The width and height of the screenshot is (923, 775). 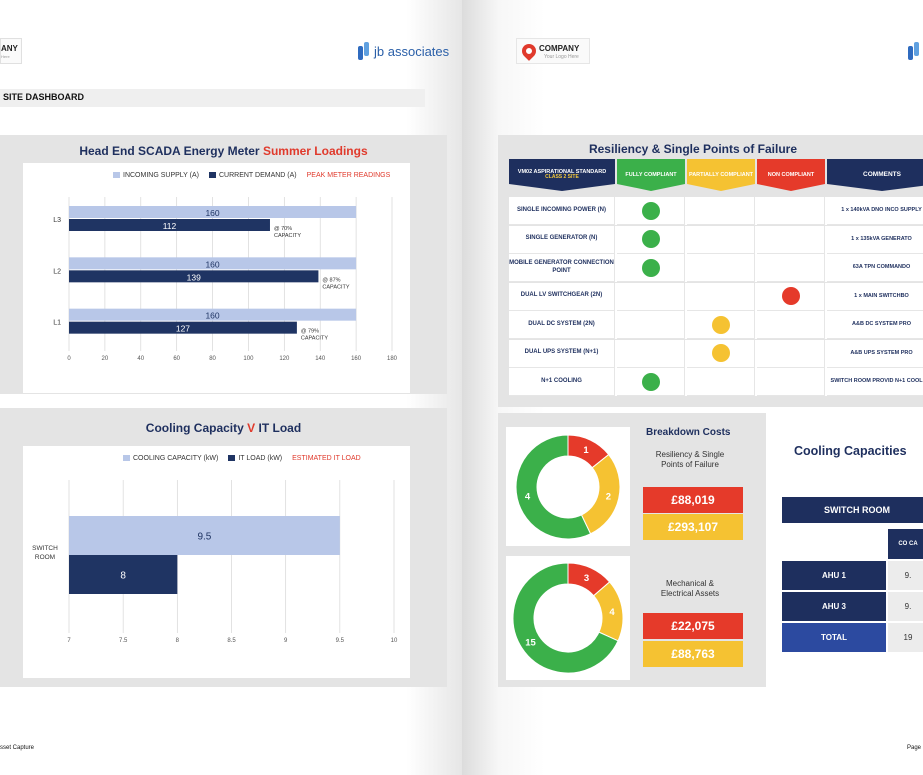 I want to click on legend-current-demand: CURRENT DEMAND (A), so click(x=252, y=175).